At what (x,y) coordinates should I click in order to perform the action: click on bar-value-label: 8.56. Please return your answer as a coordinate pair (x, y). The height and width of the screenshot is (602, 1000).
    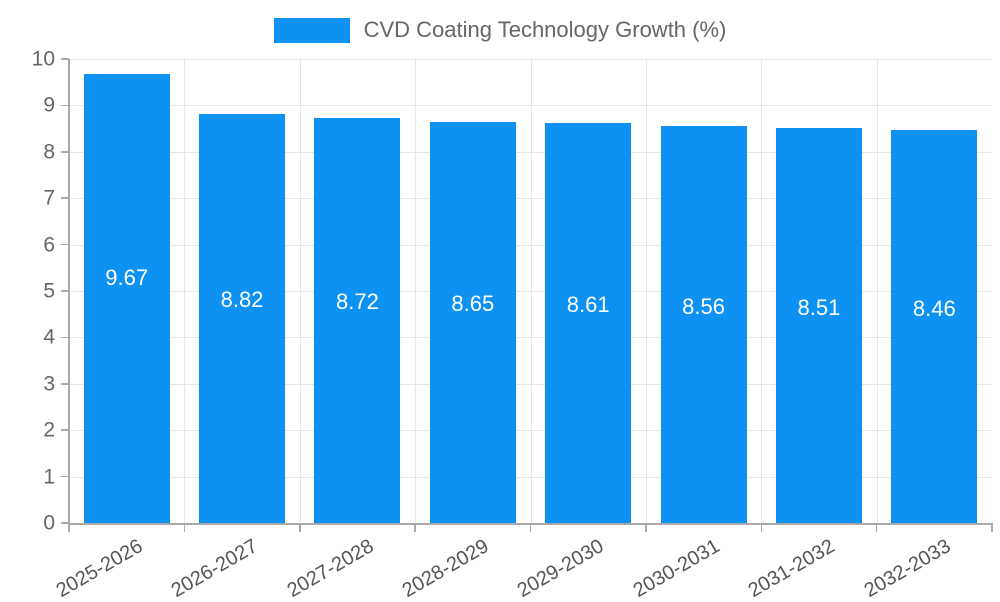
    Looking at the image, I should click on (703, 306).